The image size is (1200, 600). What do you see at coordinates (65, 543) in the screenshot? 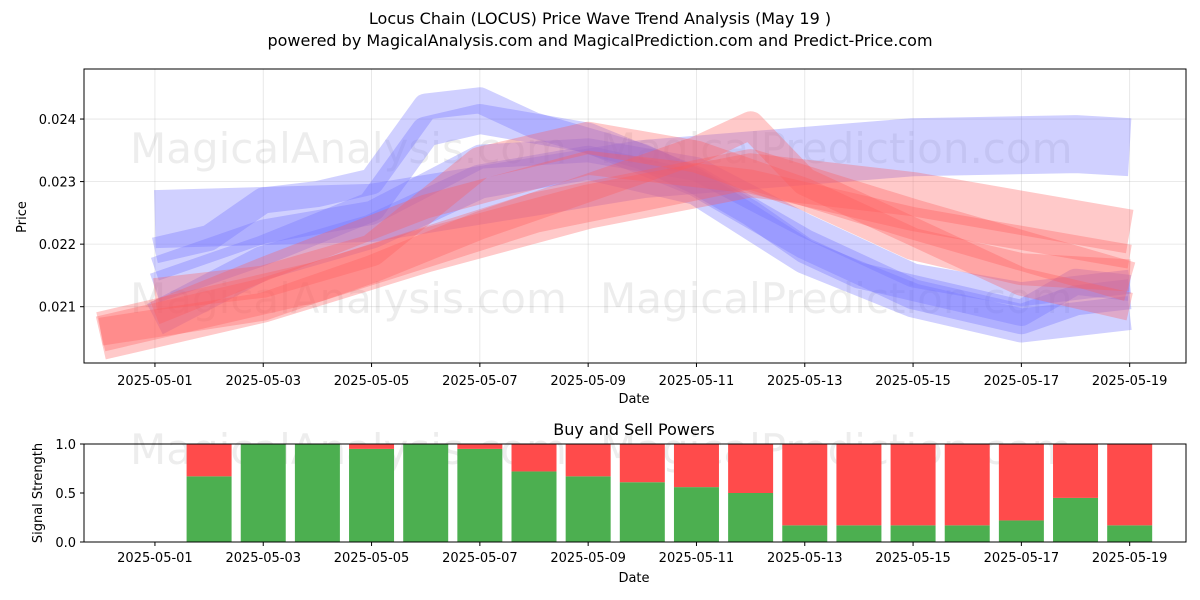
I see `y-tick-label: 0.0` at bounding box center [65, 543].